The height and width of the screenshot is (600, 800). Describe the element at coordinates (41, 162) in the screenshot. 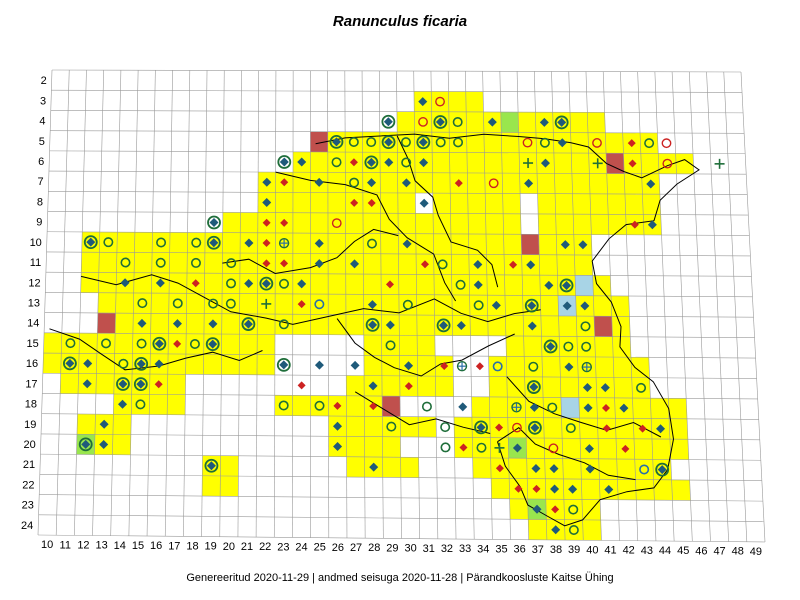

I see `row-label: 6` at that location.